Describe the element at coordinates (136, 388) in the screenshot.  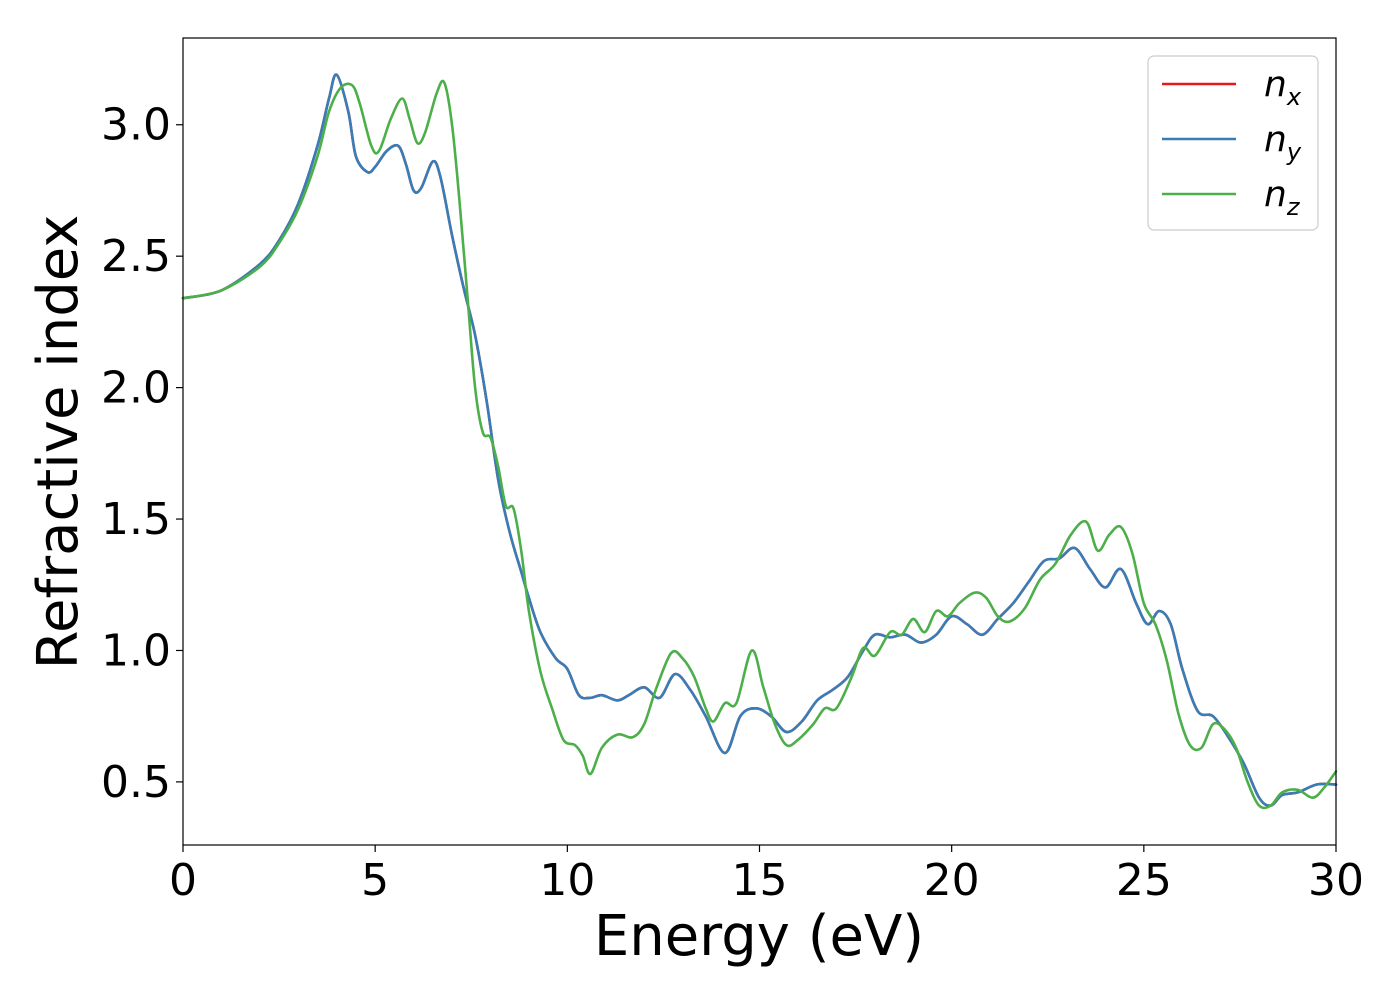
I see `y-tick-label: 2.0` at that location.